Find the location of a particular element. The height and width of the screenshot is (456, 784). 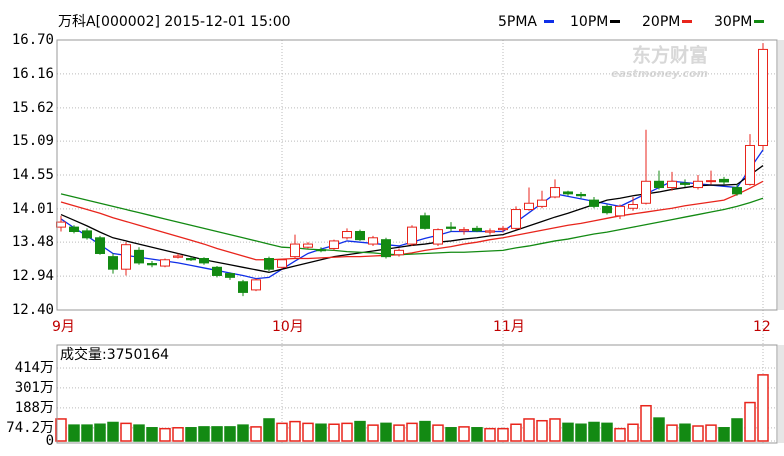

y-tick-label: 12.94 is located at coordinates (33, 276).